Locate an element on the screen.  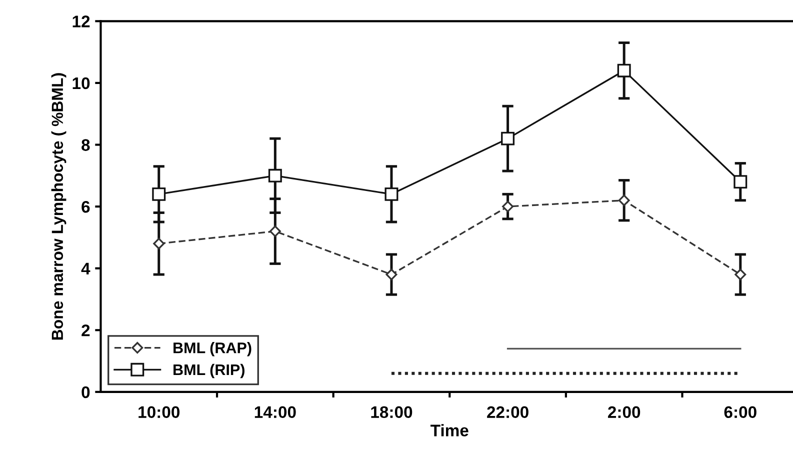
y-tick-label: 6 is located at coordinates (86, 206).